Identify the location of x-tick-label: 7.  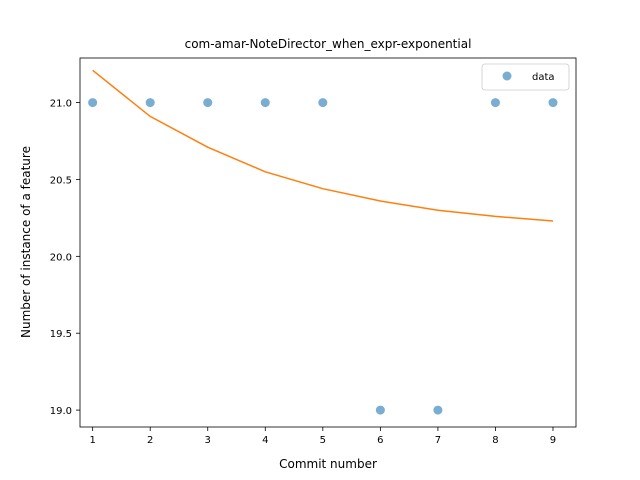
(438, 440).